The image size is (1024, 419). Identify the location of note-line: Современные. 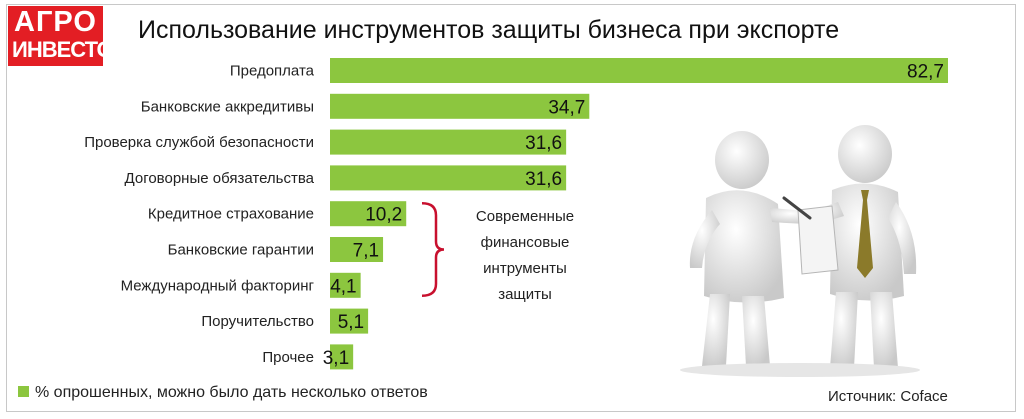
(525, 216).